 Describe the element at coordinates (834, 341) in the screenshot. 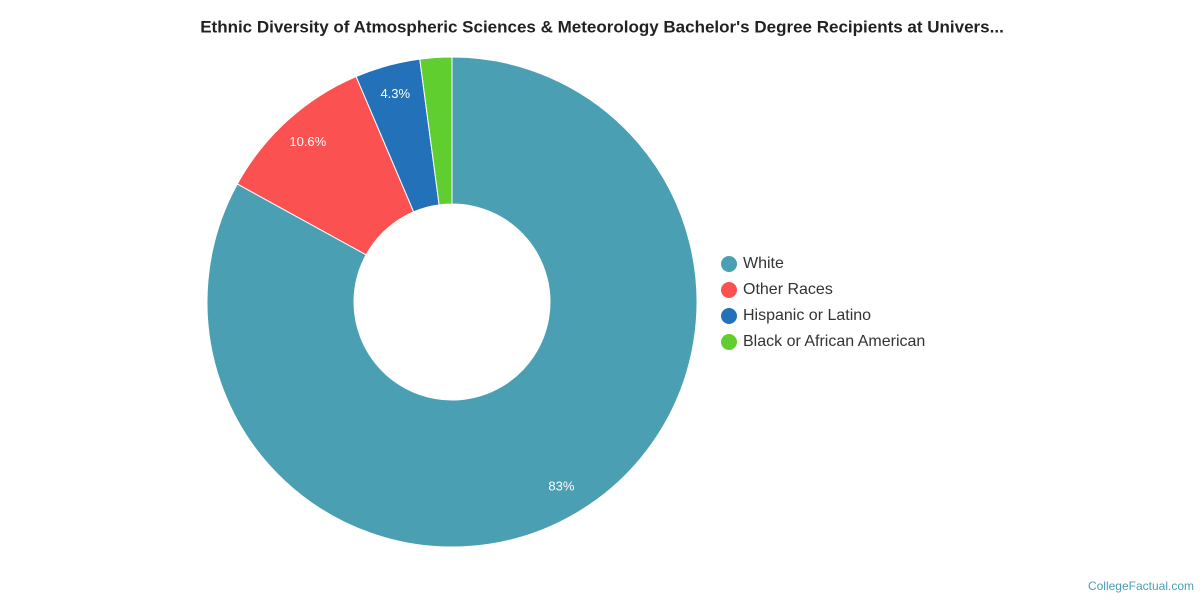

I see `legend-label: Black or African American` at that location.